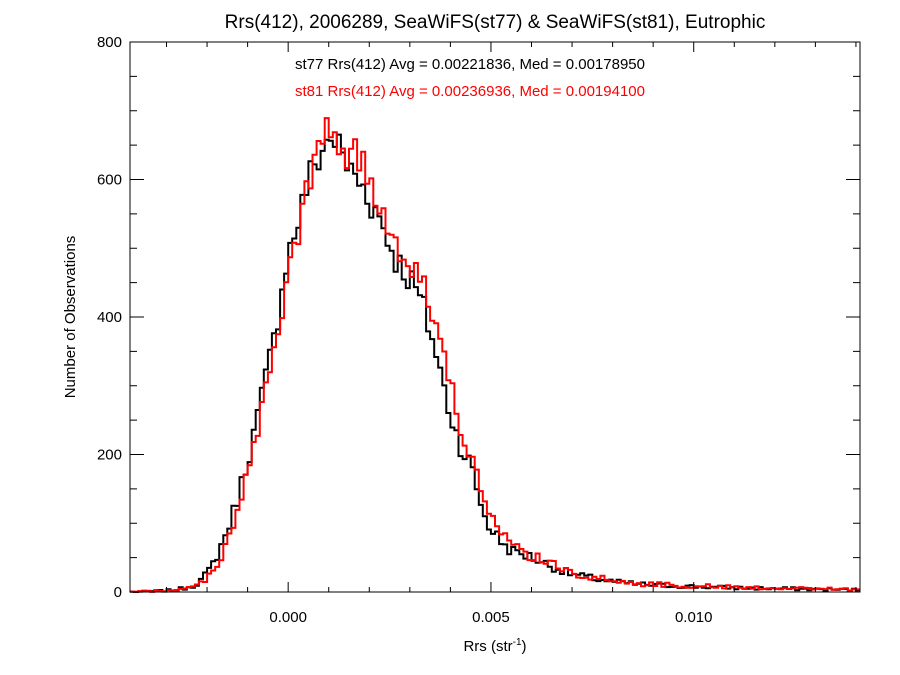 This screenshot has width=900, height=675. Describe the element at coordinates (524, 646) in the screenshot. I see `x-axis-label-close: )` at that location.